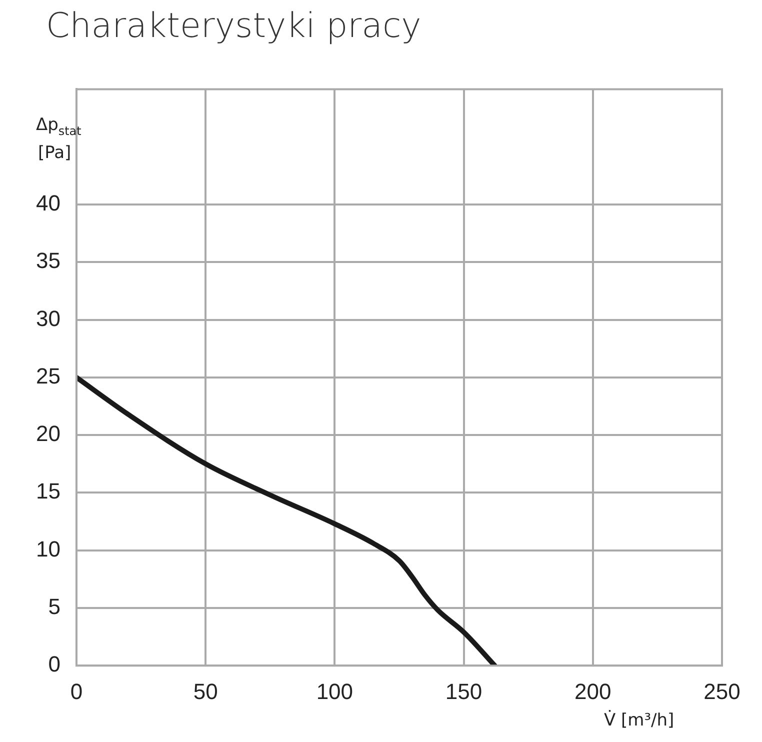 This screenshot has height=742, width=762. Describe the element at coordinates (54, 607) in the screenshot. I see `y-tick-label: 5` at that location.